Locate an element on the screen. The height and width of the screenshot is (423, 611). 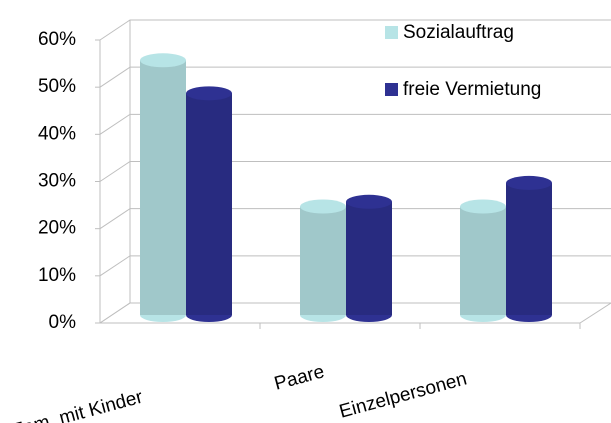
y-tick-label: 0% is located at coordinates (63, 322).